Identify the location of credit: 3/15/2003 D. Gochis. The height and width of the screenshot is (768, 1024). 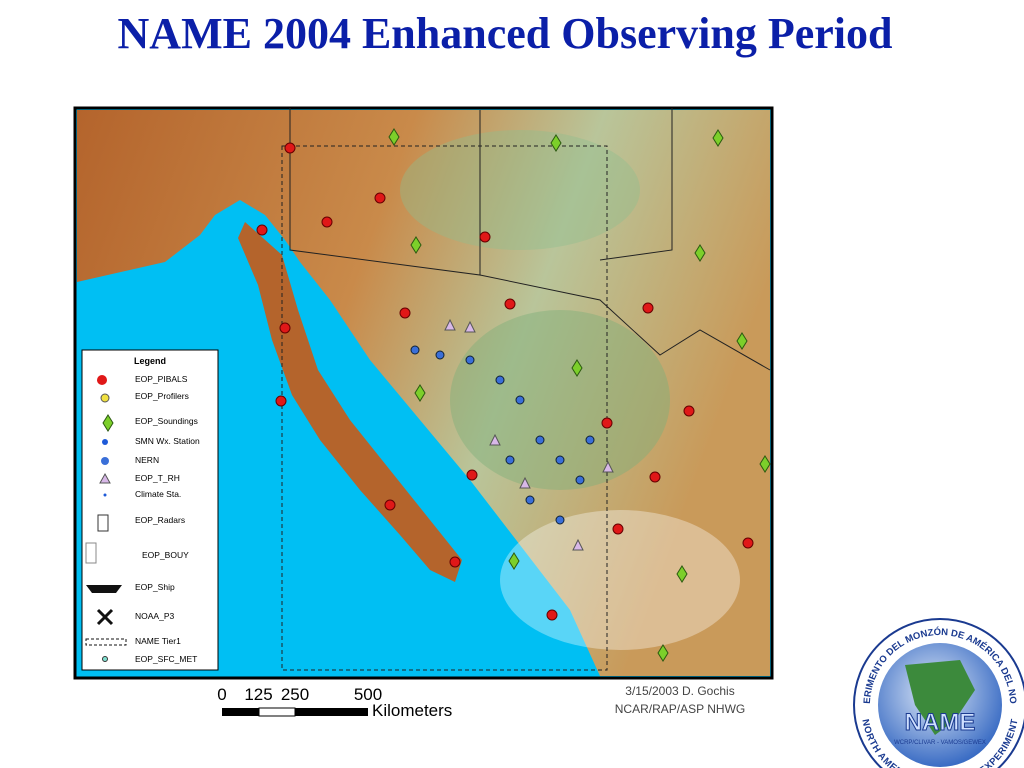
(679, 691).